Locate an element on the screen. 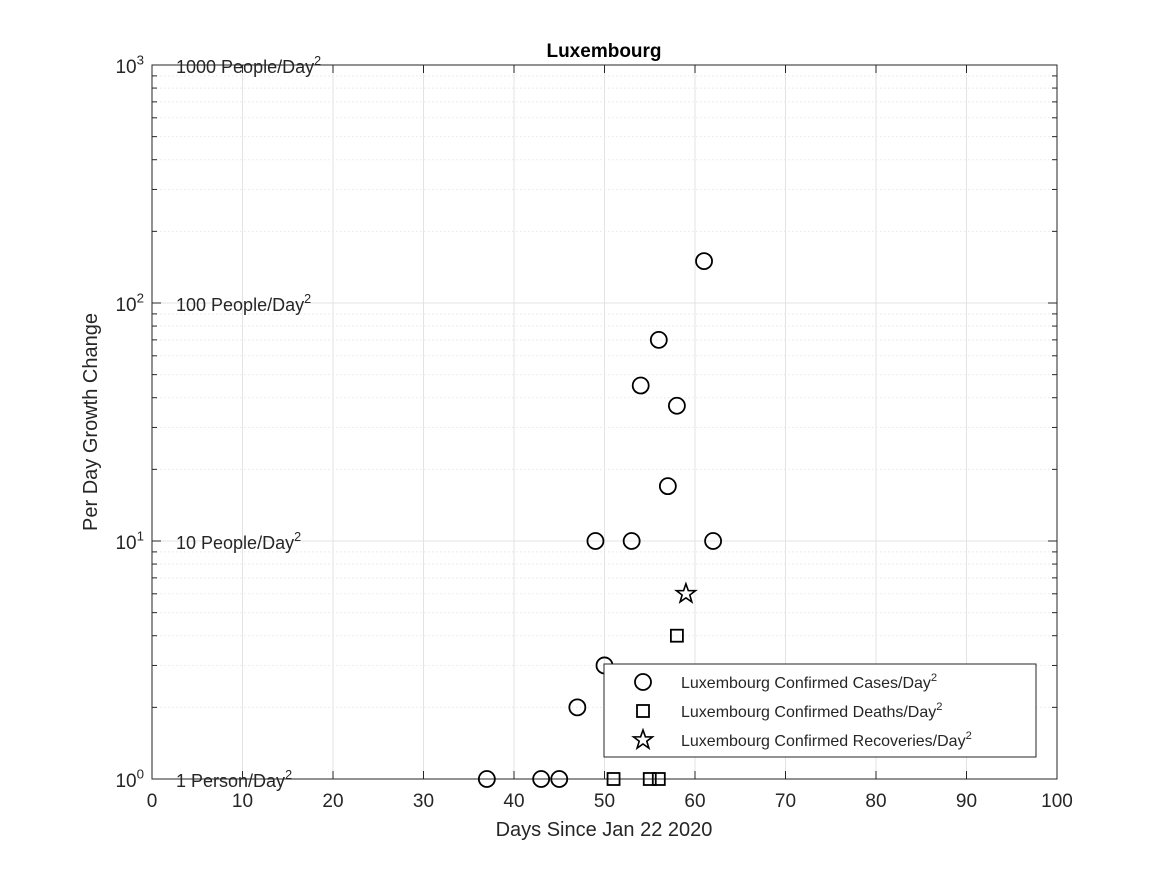  legend-entry: Luxembourg Confirmed Cases/Day2 is located at coordinates (809, 682).